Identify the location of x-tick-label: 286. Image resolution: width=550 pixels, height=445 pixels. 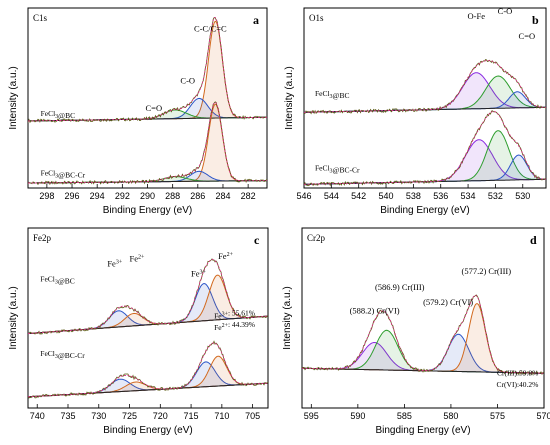
(197, 196).